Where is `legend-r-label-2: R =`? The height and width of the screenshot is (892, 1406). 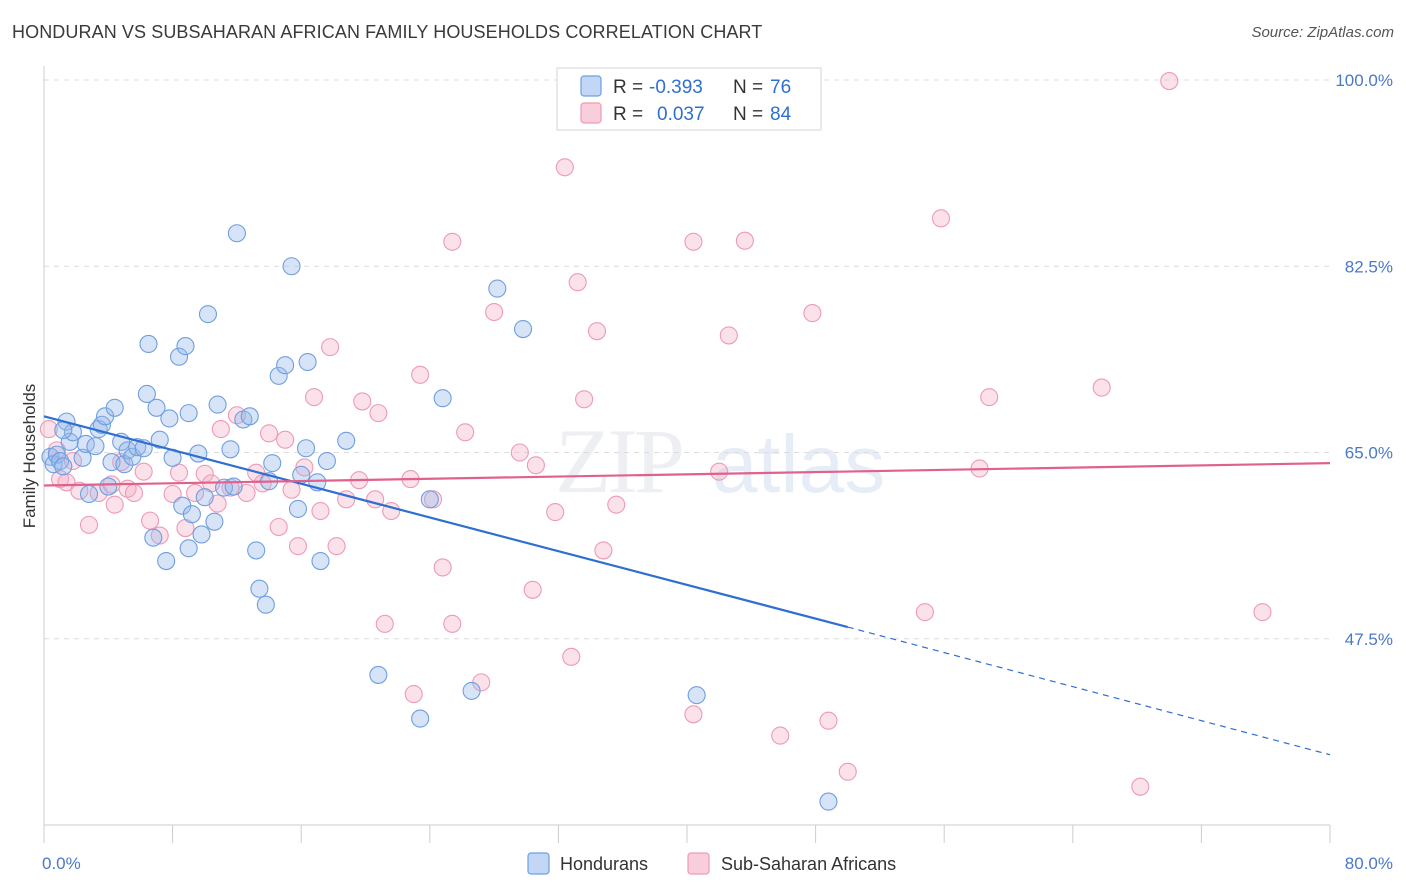
legend-r-label-2: R = is located at coordinates (628, 114).